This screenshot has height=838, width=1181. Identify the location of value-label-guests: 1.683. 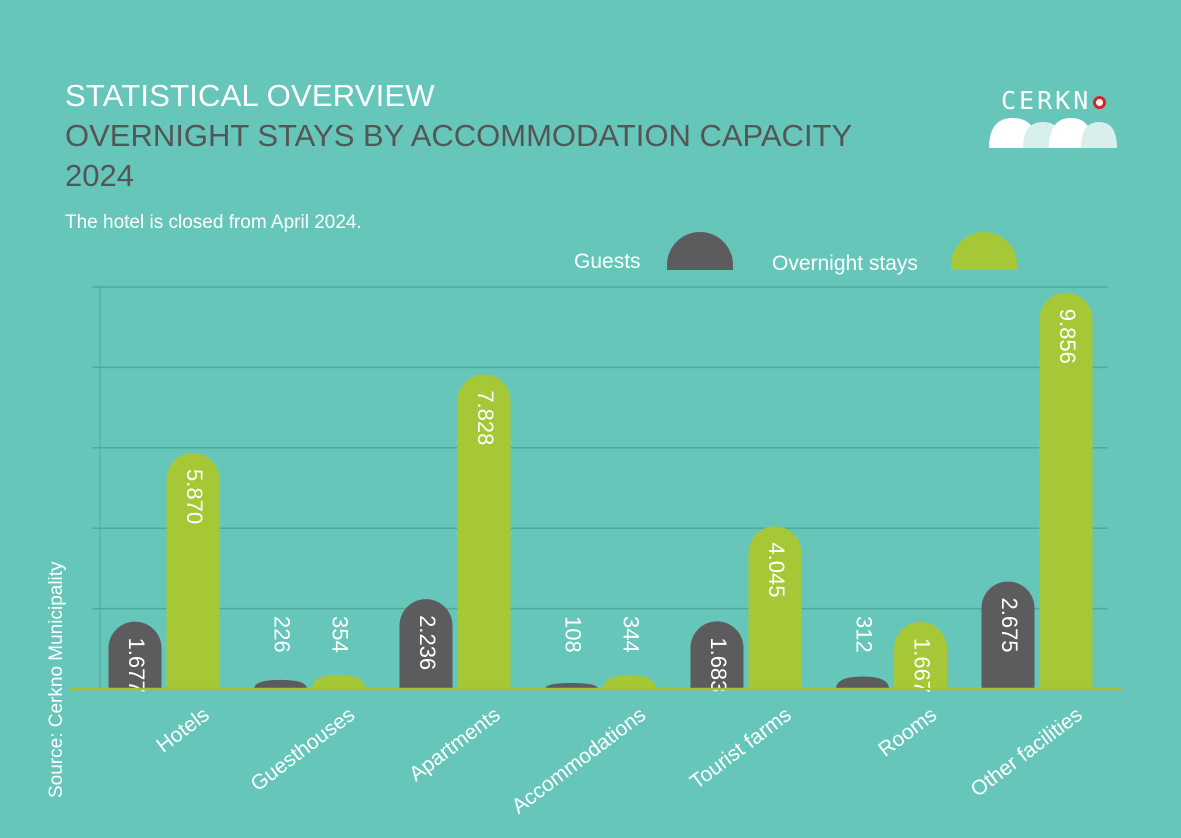
(718, 664).